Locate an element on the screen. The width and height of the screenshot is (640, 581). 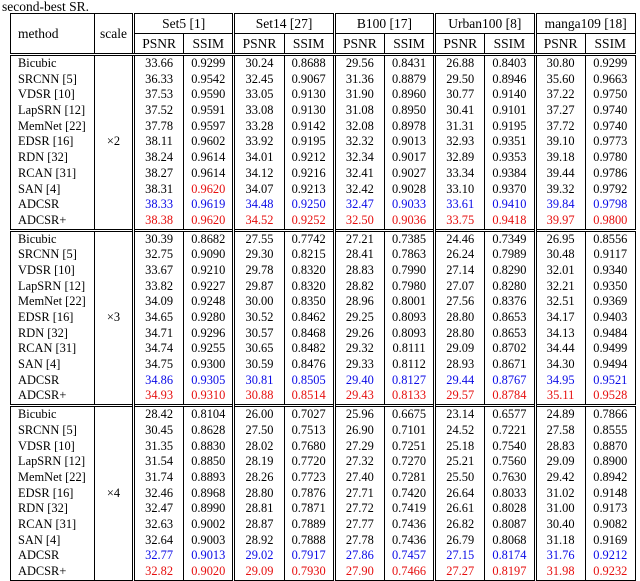
psnr-value: 24.46 is located at coordinates (459, 238).